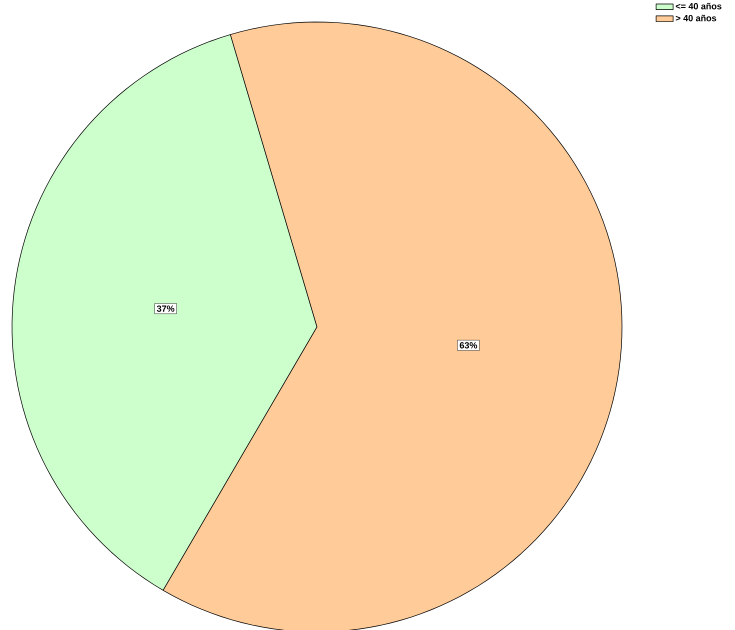 The width and height of the screenshot is (735, 630). I want to click on data-label: 63%, so click(469, 345).